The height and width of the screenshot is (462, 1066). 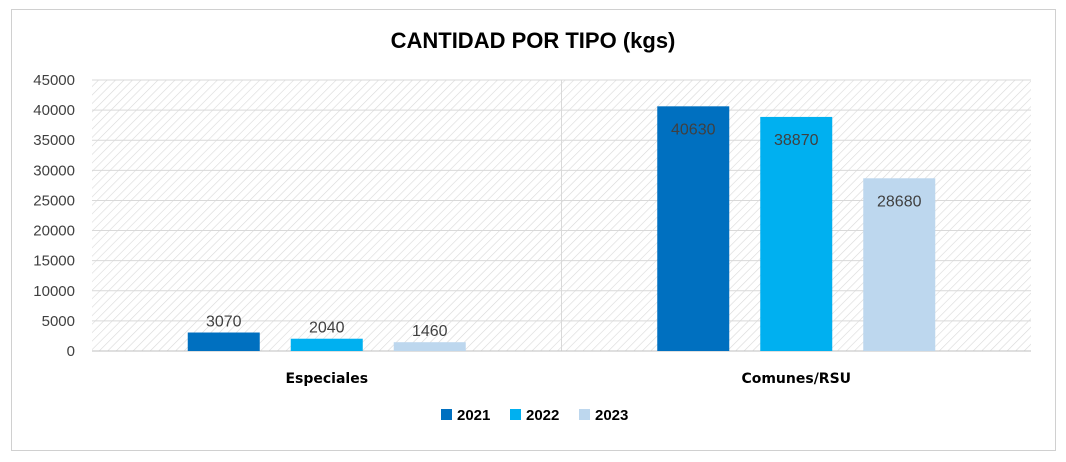 What do you see at coordinates (430, 331) in the screenshot?
I see `data-label: 1460` at bounding box center [430, 331].